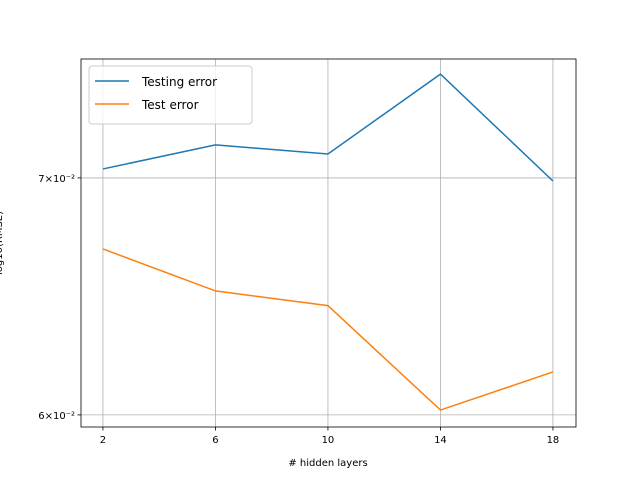 The width and height of the screenshot is (640, 480). Describe the element at coordinates (170, 95) in the screenshot. I see `legend-box` at that location.